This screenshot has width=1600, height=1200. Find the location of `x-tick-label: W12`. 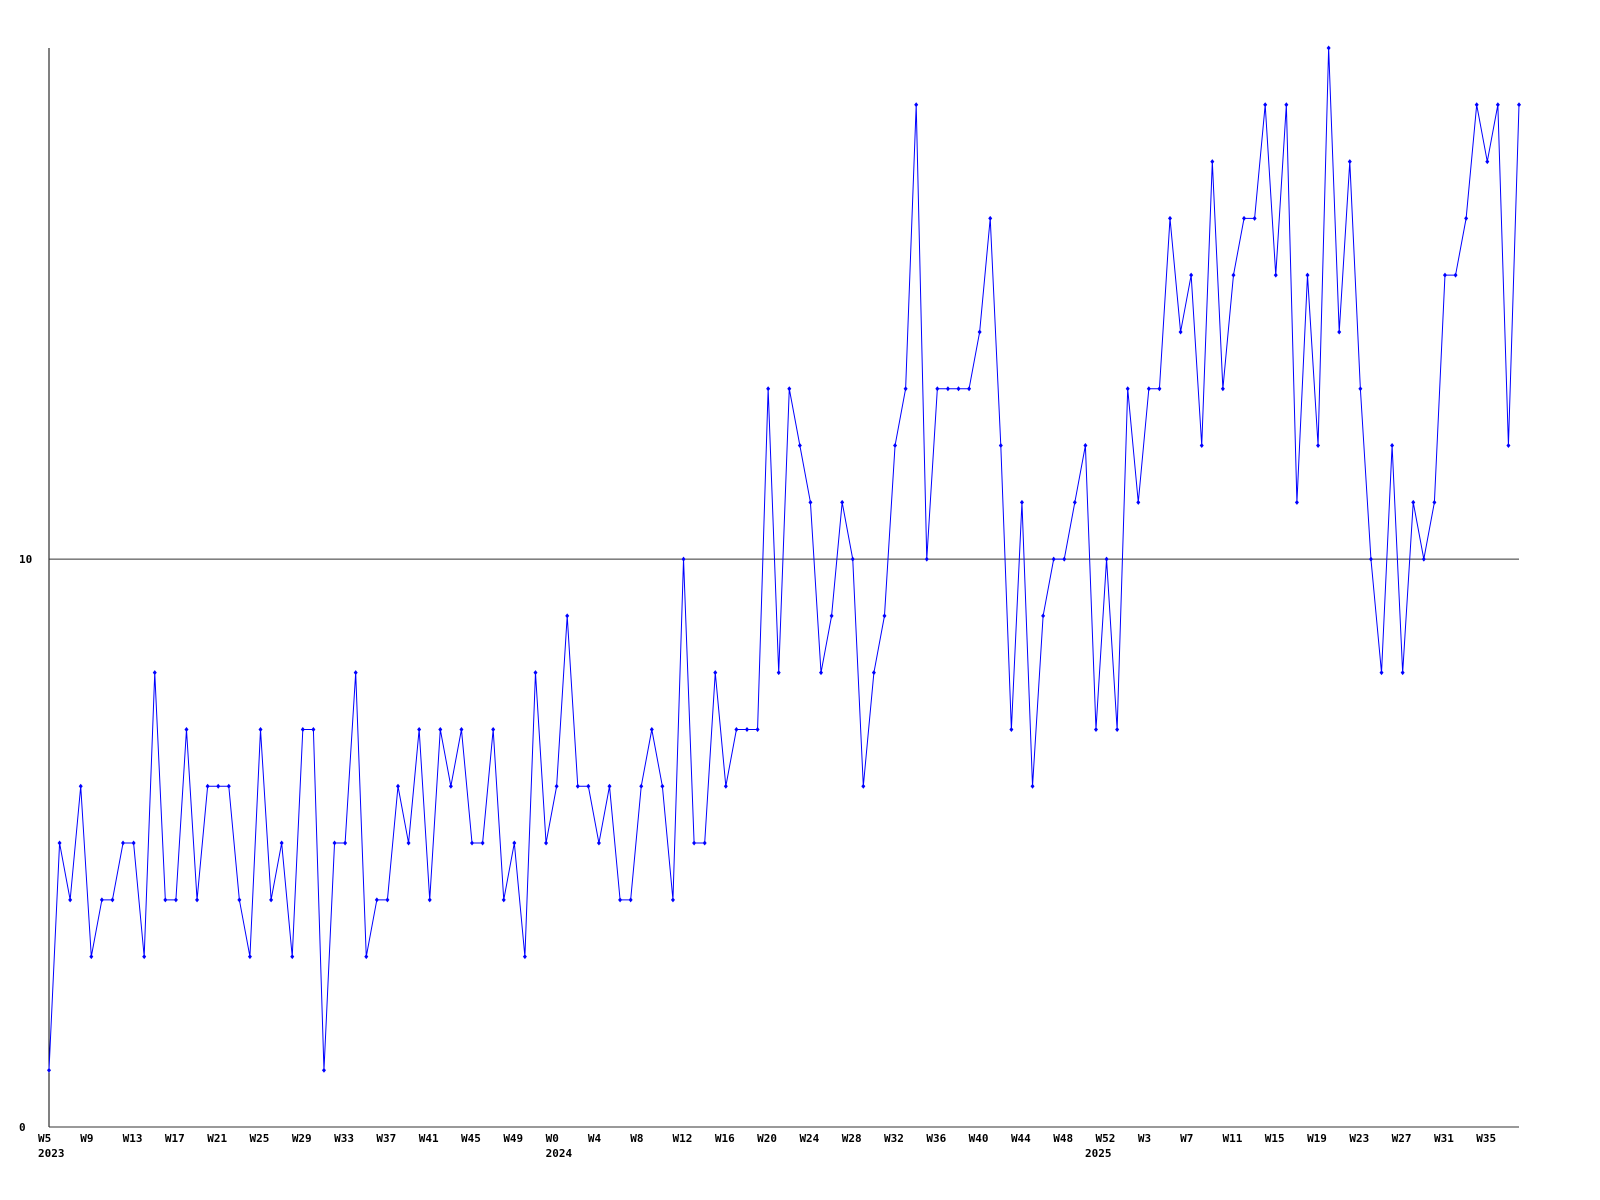

x-tick-label: W12 is located at coordinates (683, 1138).